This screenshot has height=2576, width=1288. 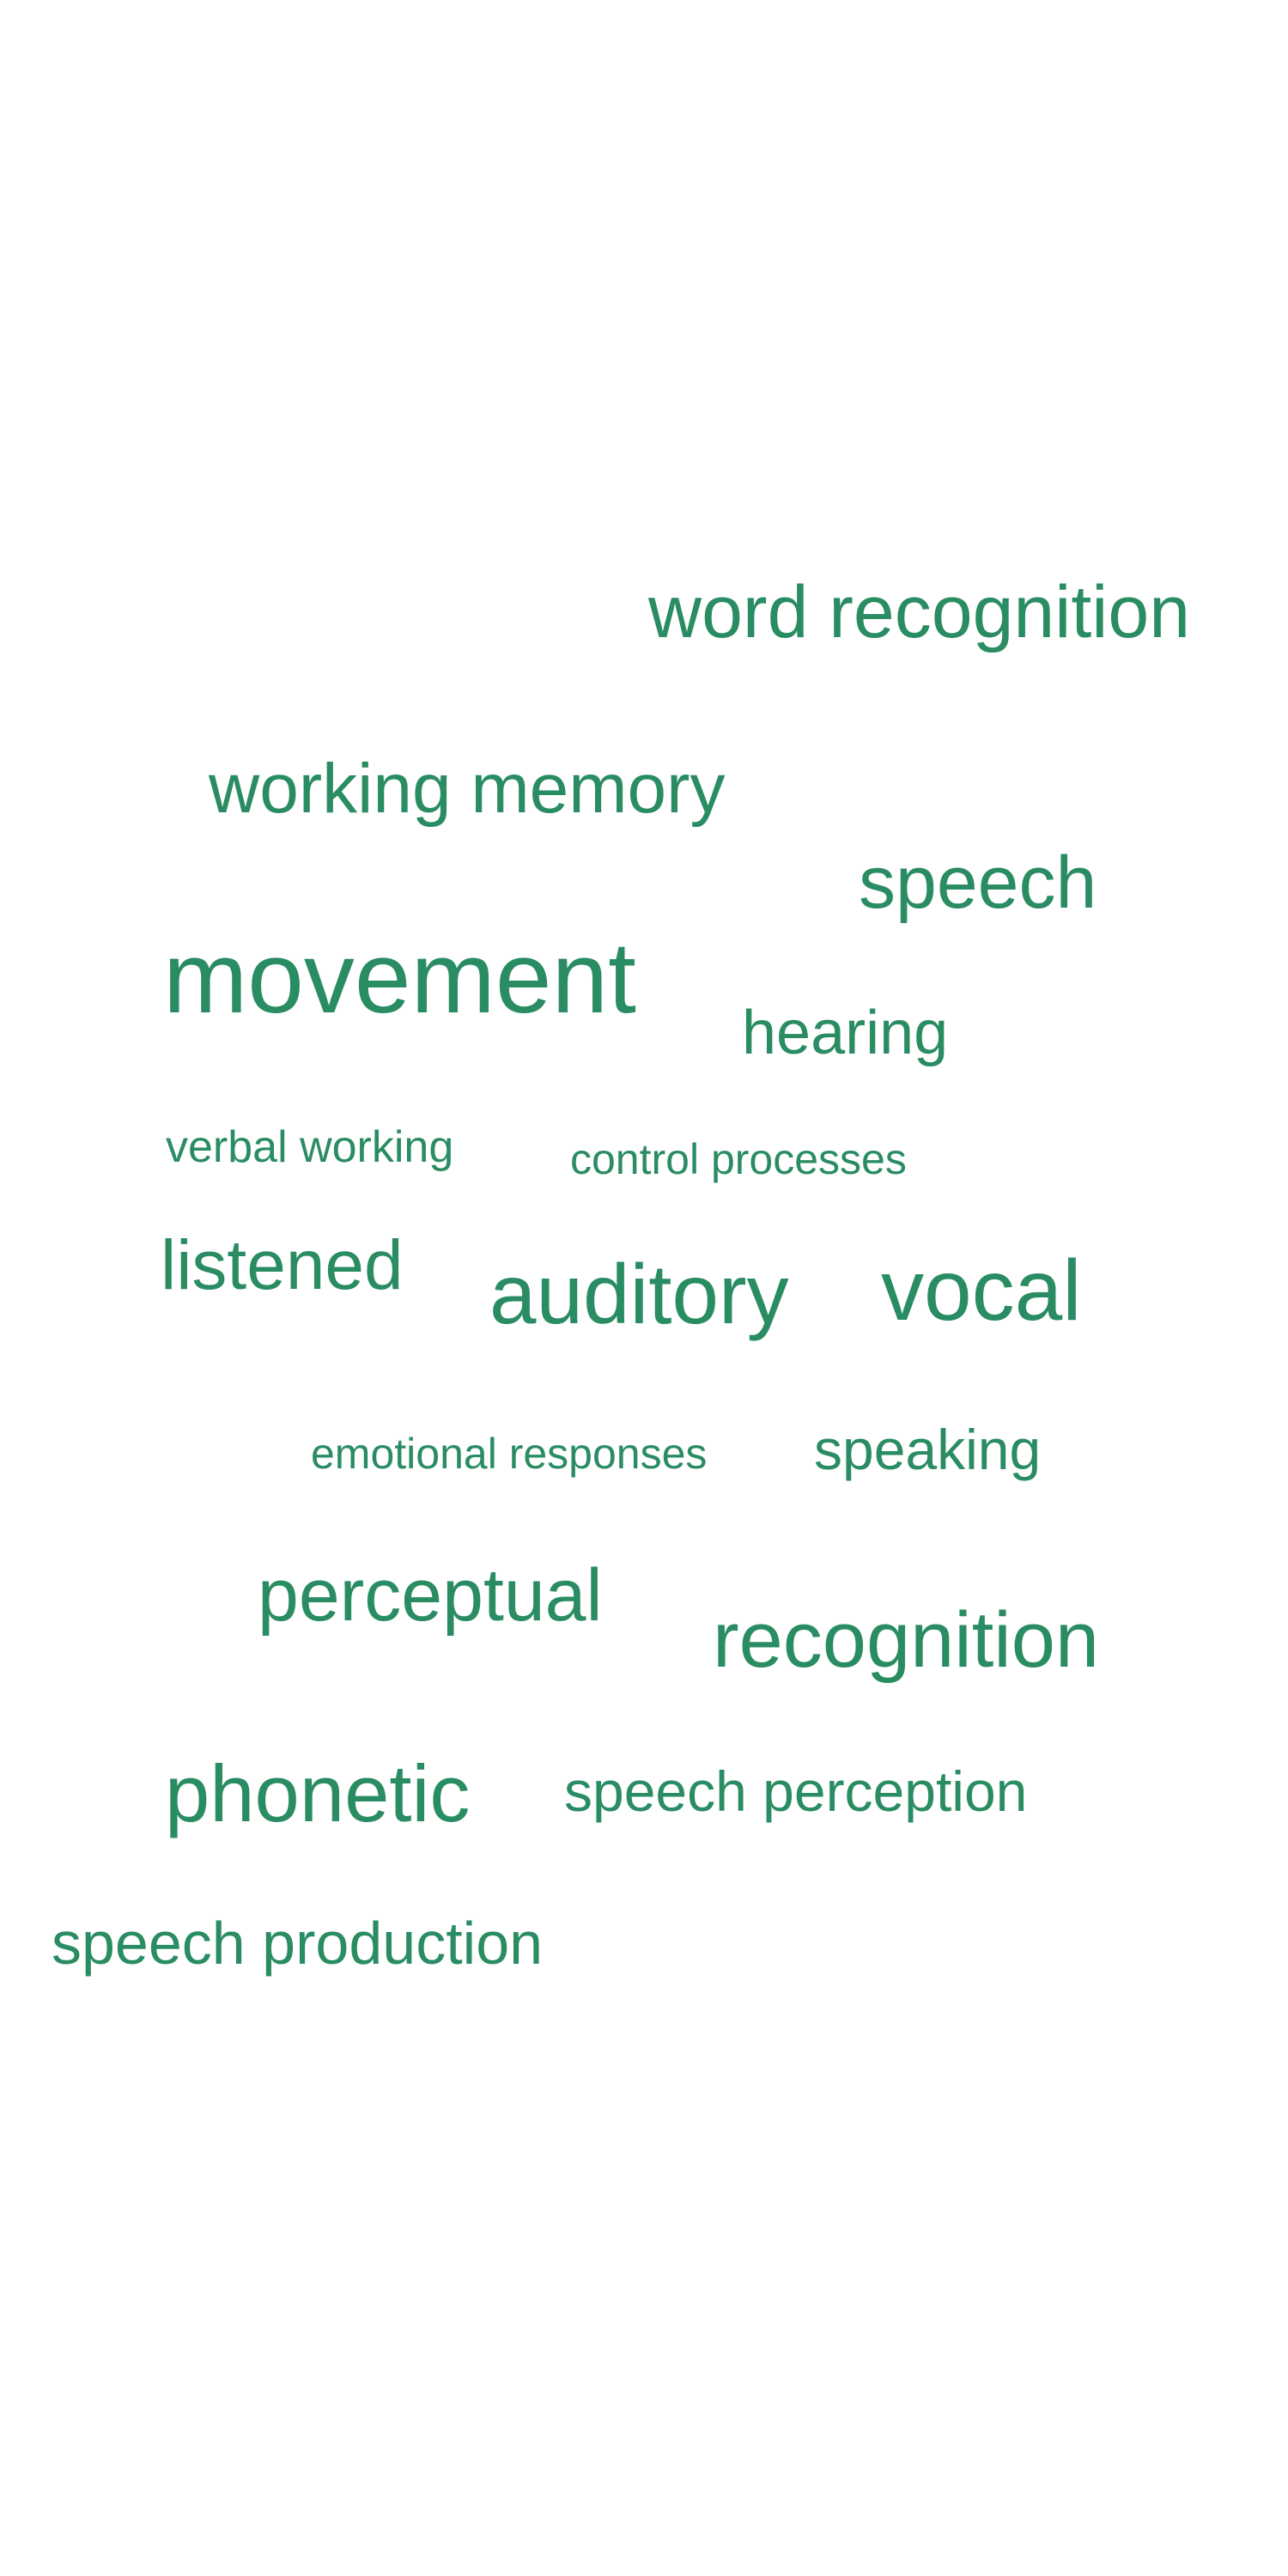 I want to click on word-recognition: recognition, so click(x=907, y=1640).